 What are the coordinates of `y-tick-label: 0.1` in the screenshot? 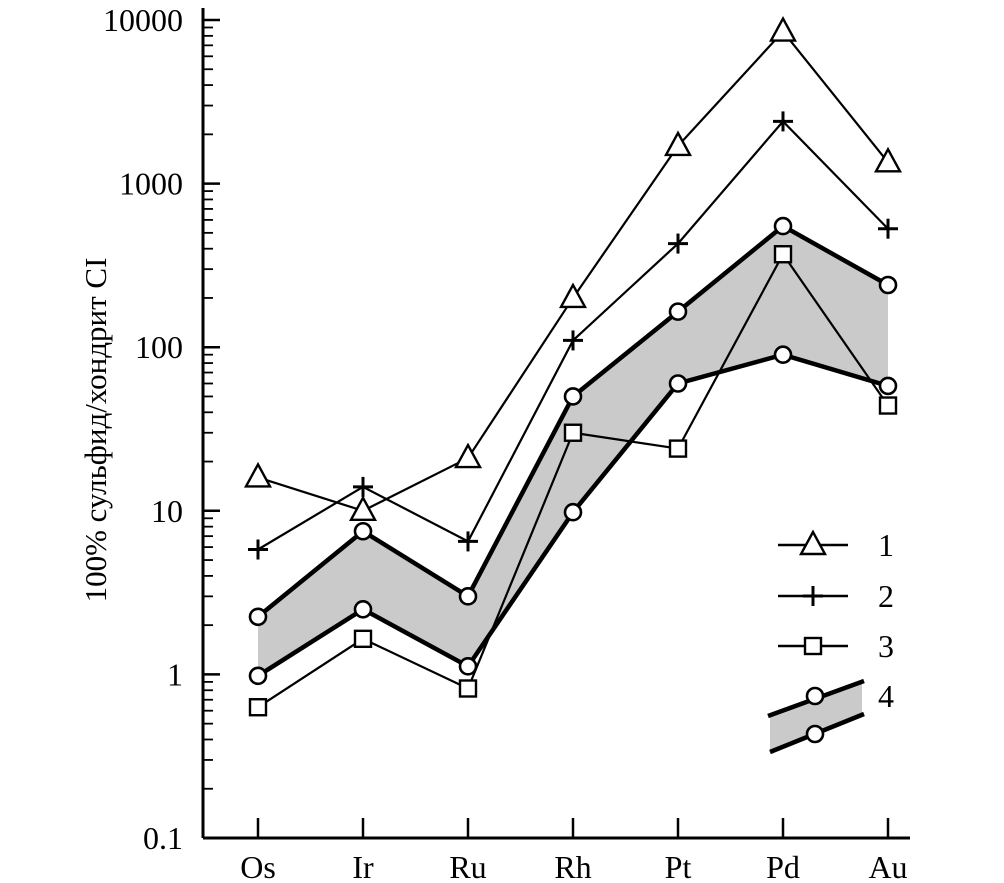 It's located at (163, 838).